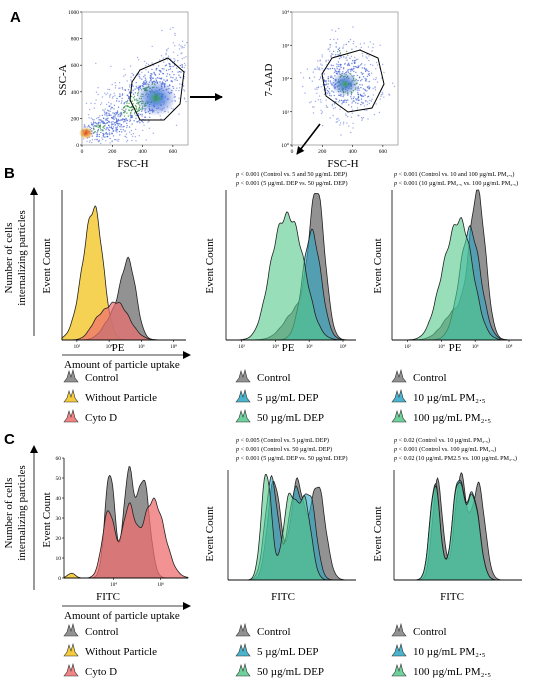 The image size is (550, 691). Describe the element at coordinates (9, 258) in the screenshot. I see `side-label-b-line1: Number of cells` at that location.